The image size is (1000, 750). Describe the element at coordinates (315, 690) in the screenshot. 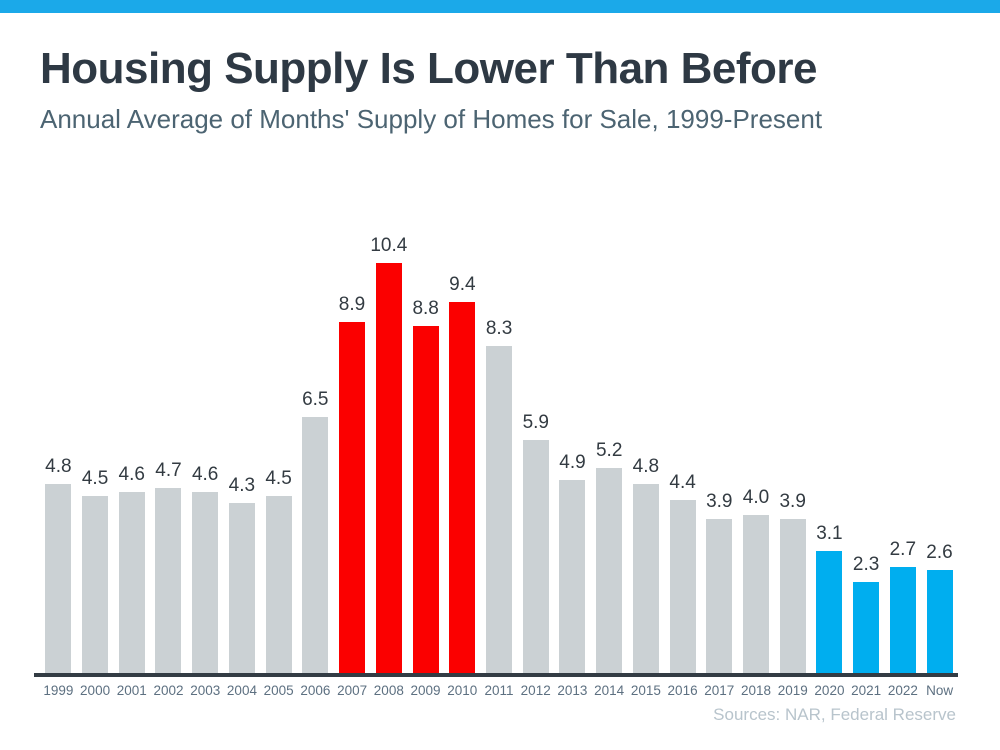

I see `x-axis-tick-label: 2006` at that location.